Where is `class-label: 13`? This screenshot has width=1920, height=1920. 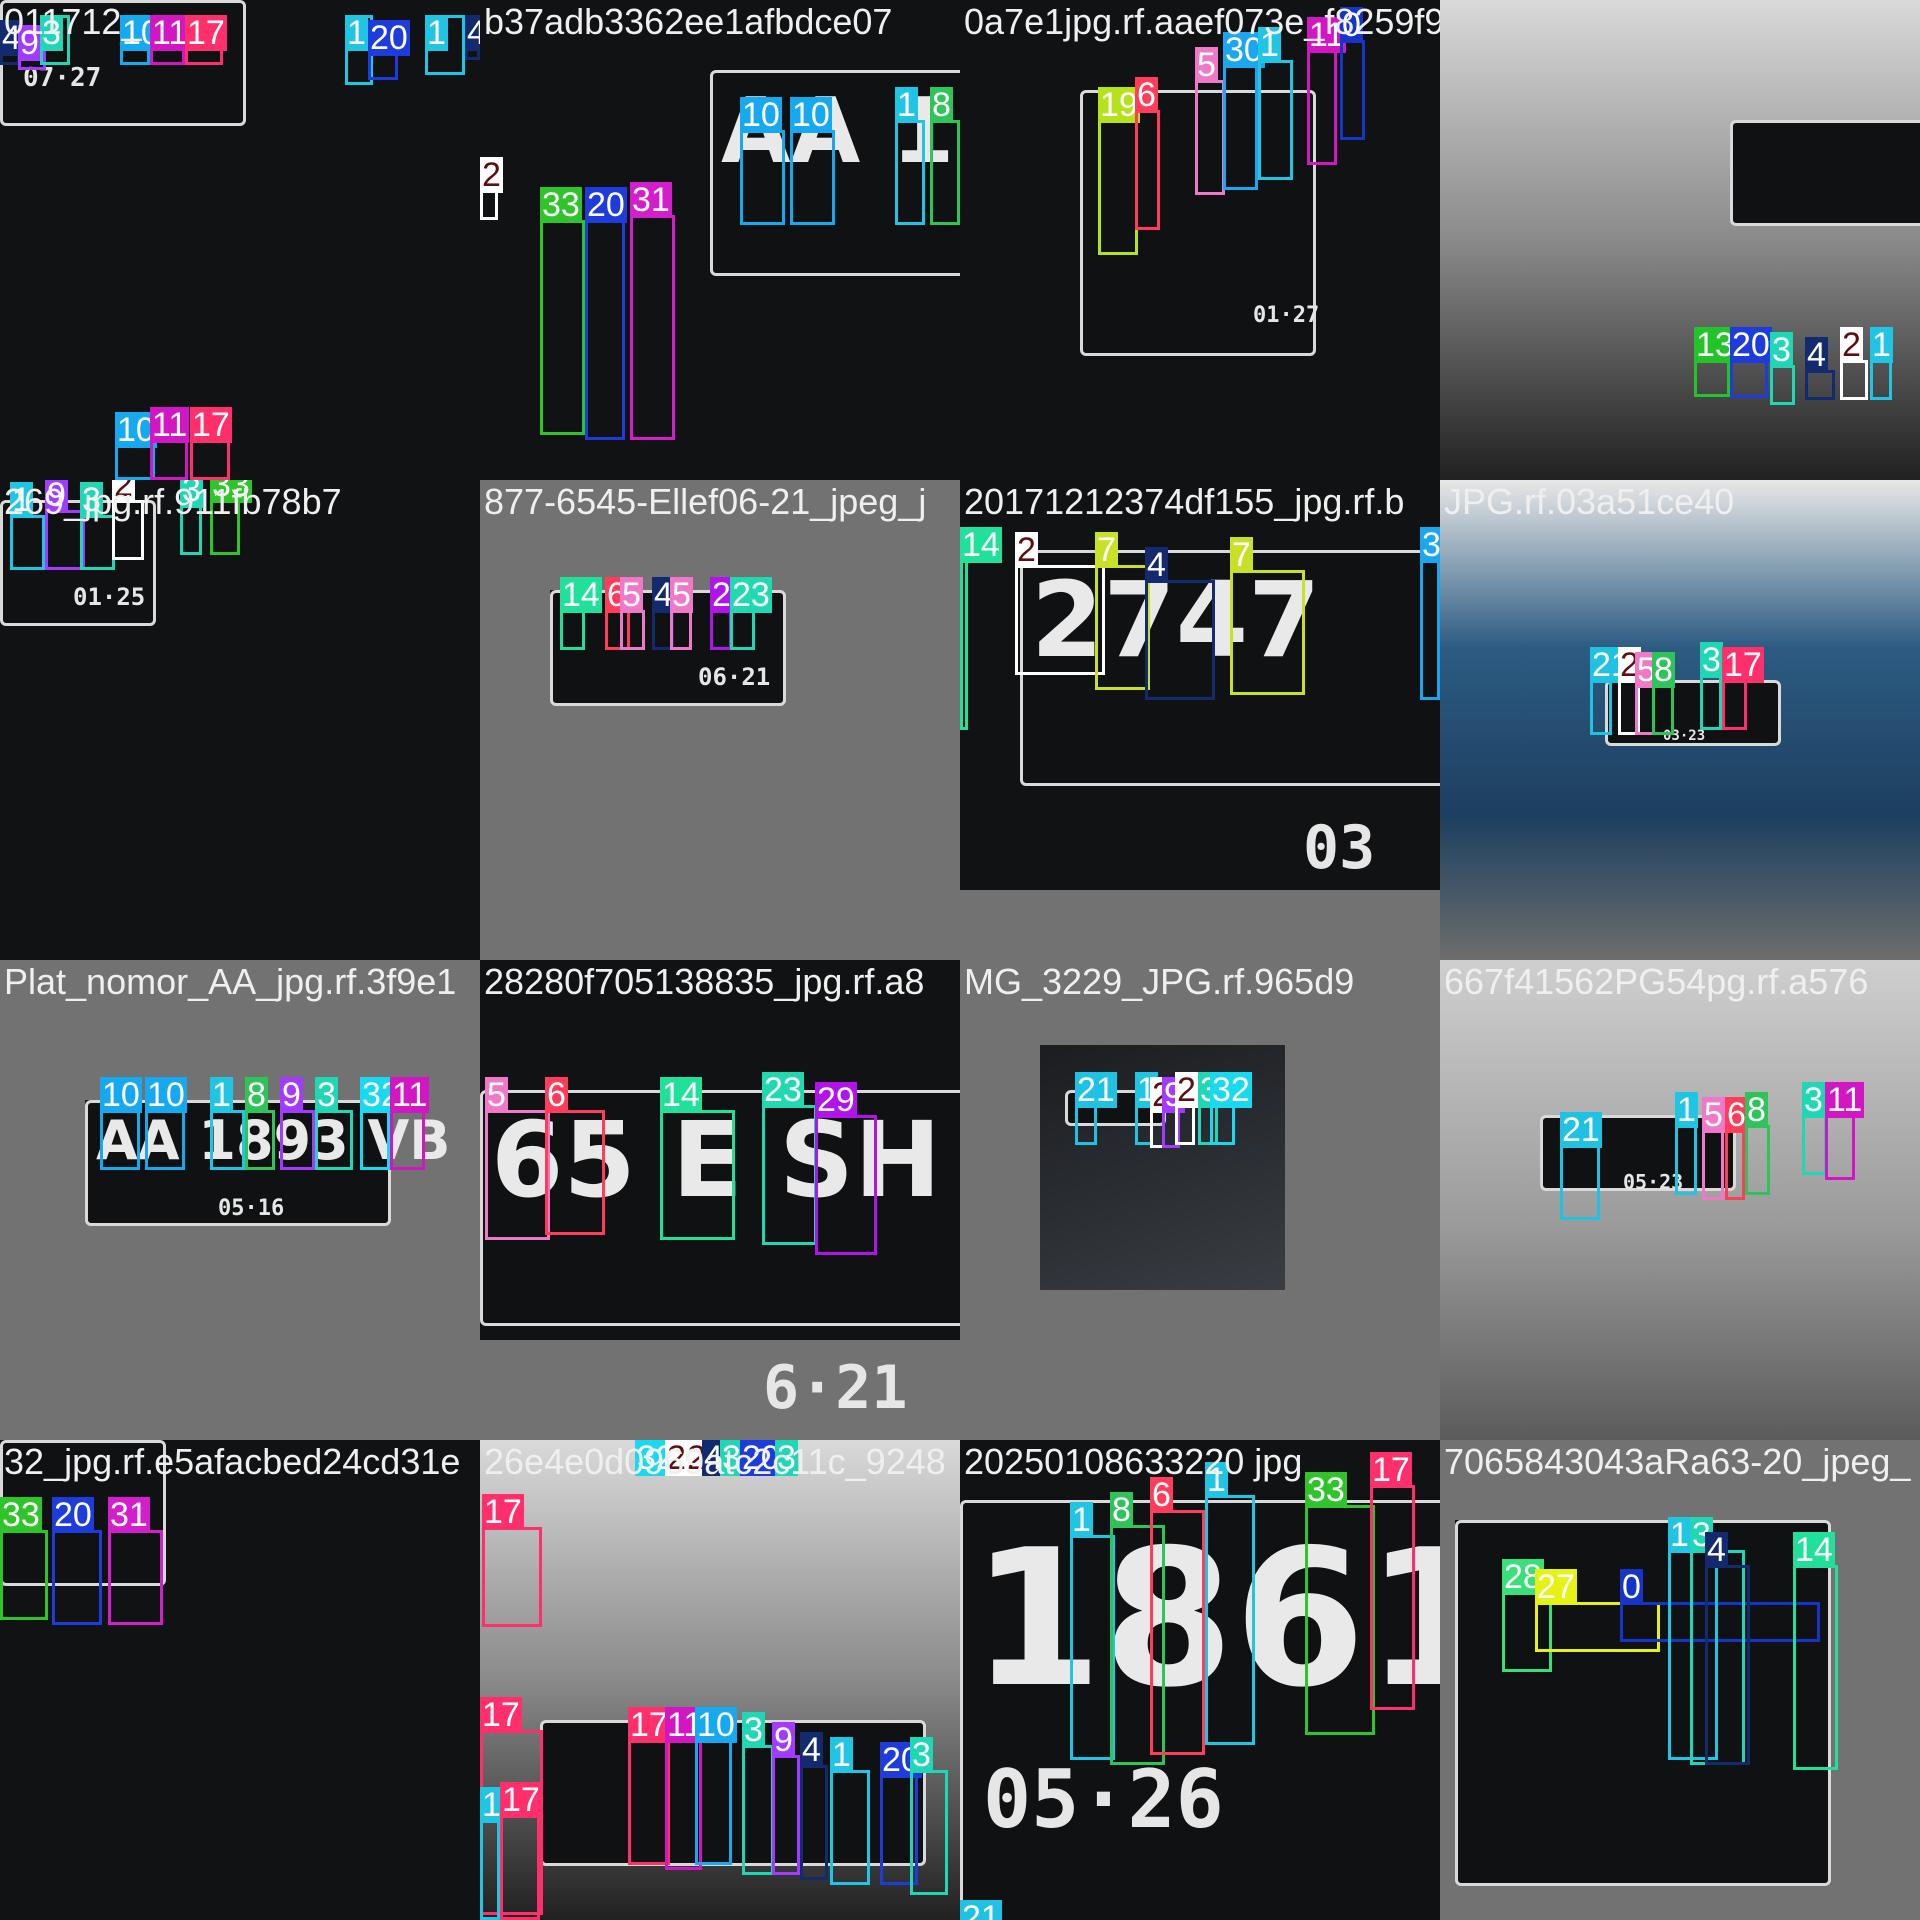
class-label: 13 is located at coordinates (1715, 345).